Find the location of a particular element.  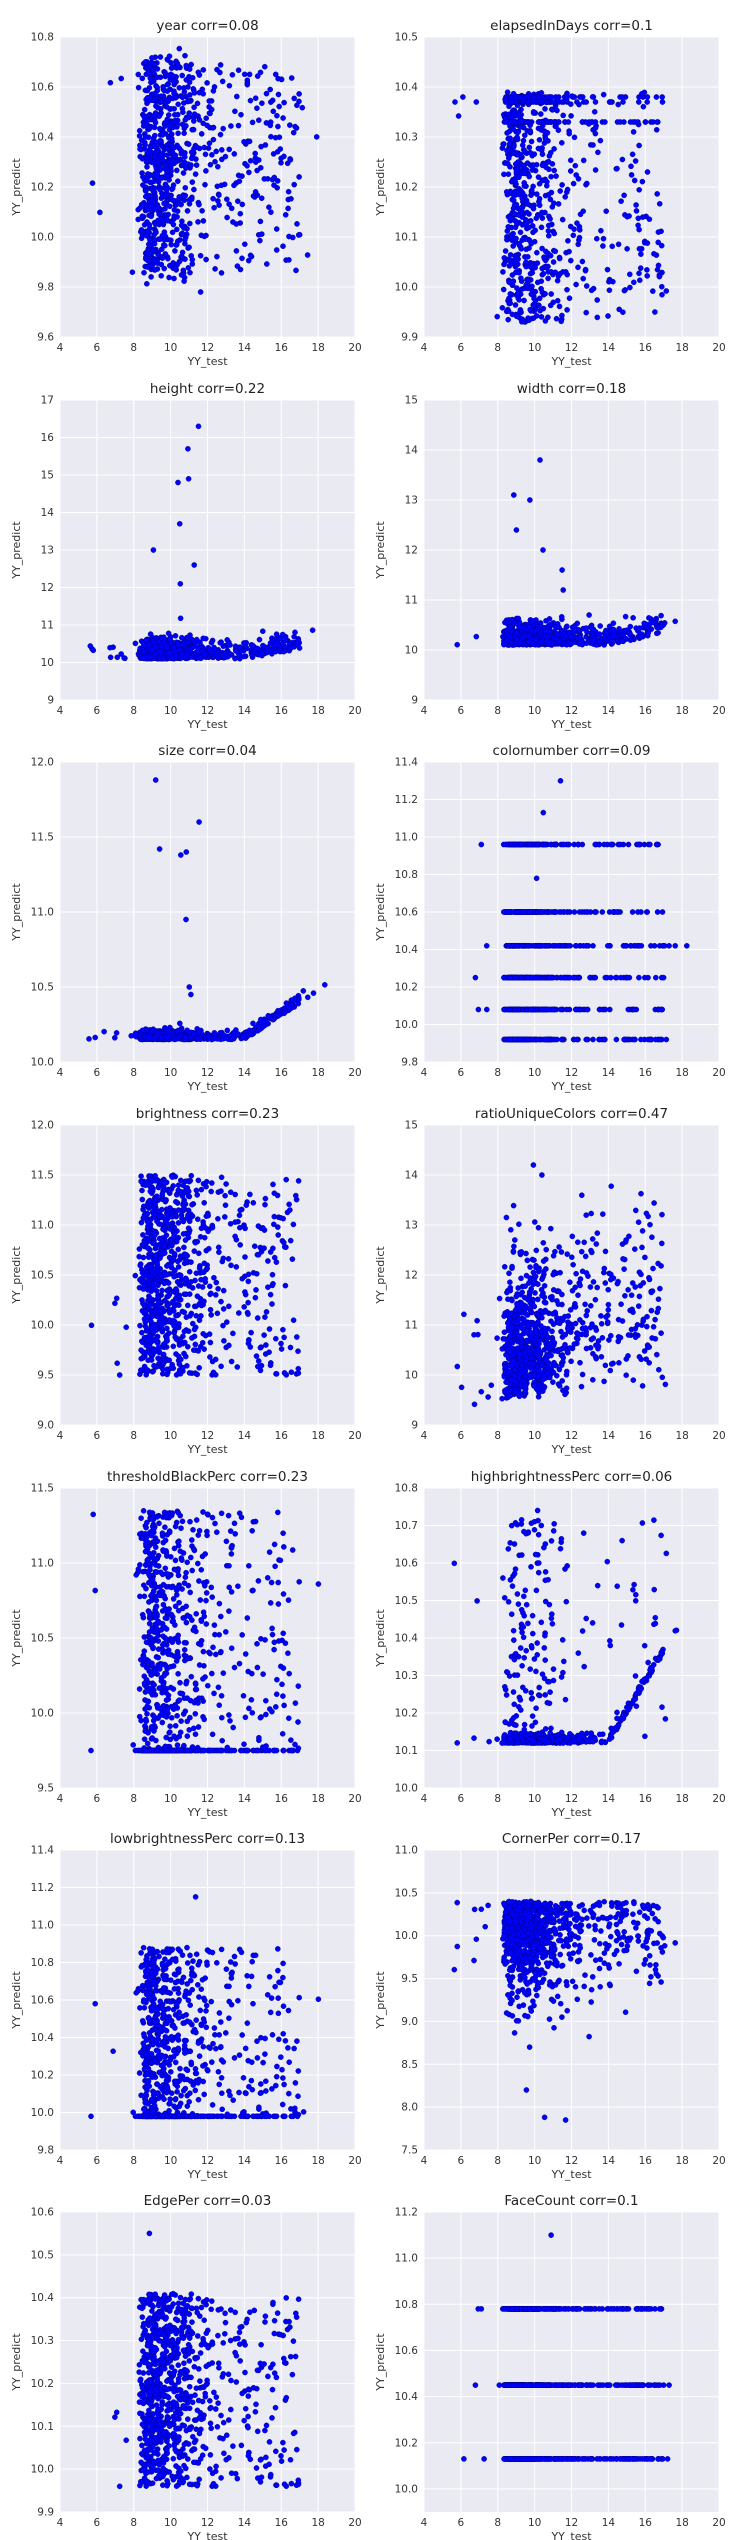

x-tick-label: 16 is located at coordinates (282, 1073).